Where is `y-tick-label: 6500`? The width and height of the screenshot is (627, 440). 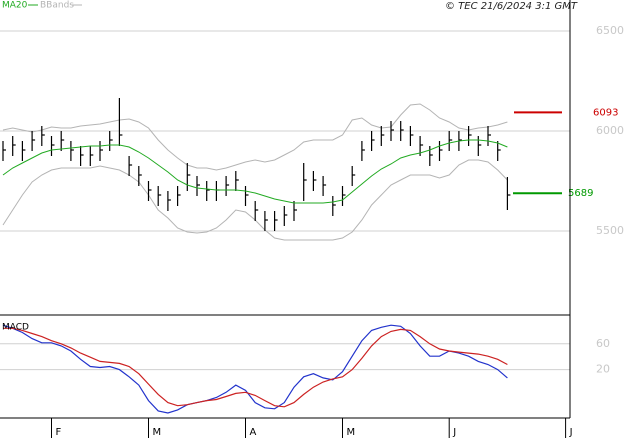 y-tick-label: 6500 is located at coordinates (610, 30).